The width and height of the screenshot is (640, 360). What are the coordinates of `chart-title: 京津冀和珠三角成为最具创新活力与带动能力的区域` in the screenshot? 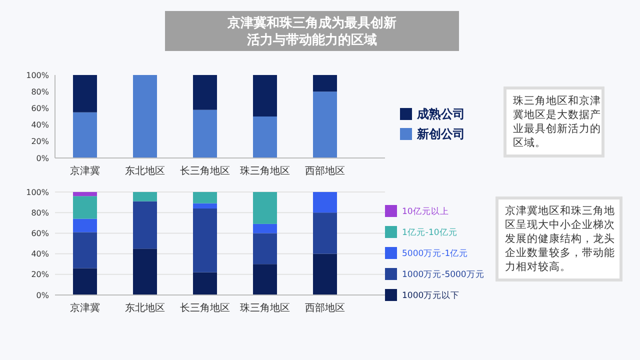 It's located at (311, 31).